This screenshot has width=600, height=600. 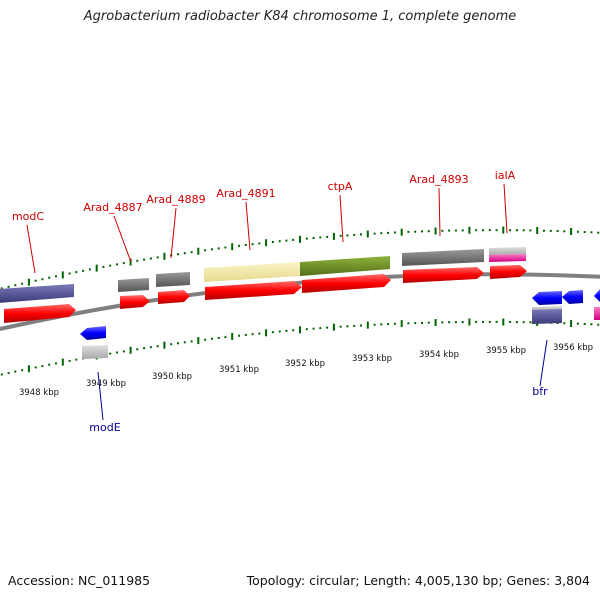 I want to click on gene-label-modE: modE, so click(x=104, y=427).